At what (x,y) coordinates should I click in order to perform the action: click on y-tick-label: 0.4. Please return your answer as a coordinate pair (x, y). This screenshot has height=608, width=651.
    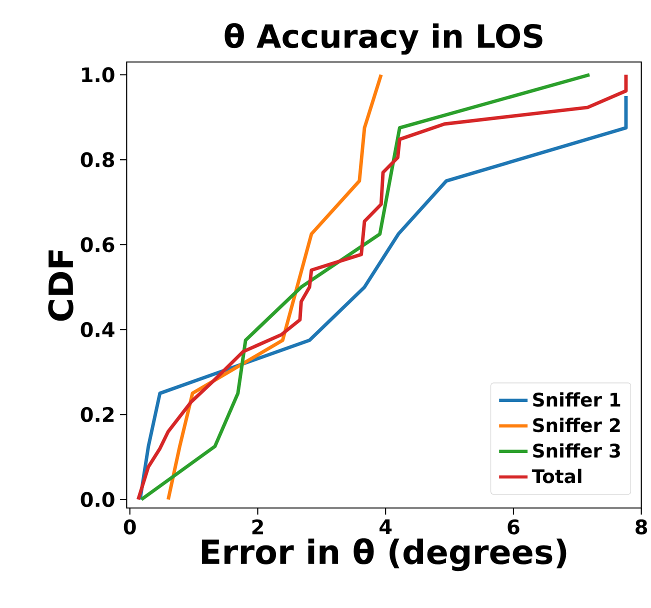
    Looking at the image, I should click on (97, 330).